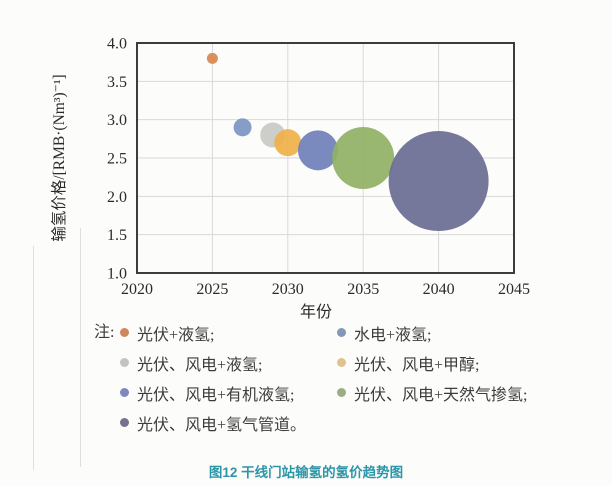  What do you see at coordinates (117, 82) in the screenshot?
I see `y-tick-label: 3.5` at bounding box center [117, 82].